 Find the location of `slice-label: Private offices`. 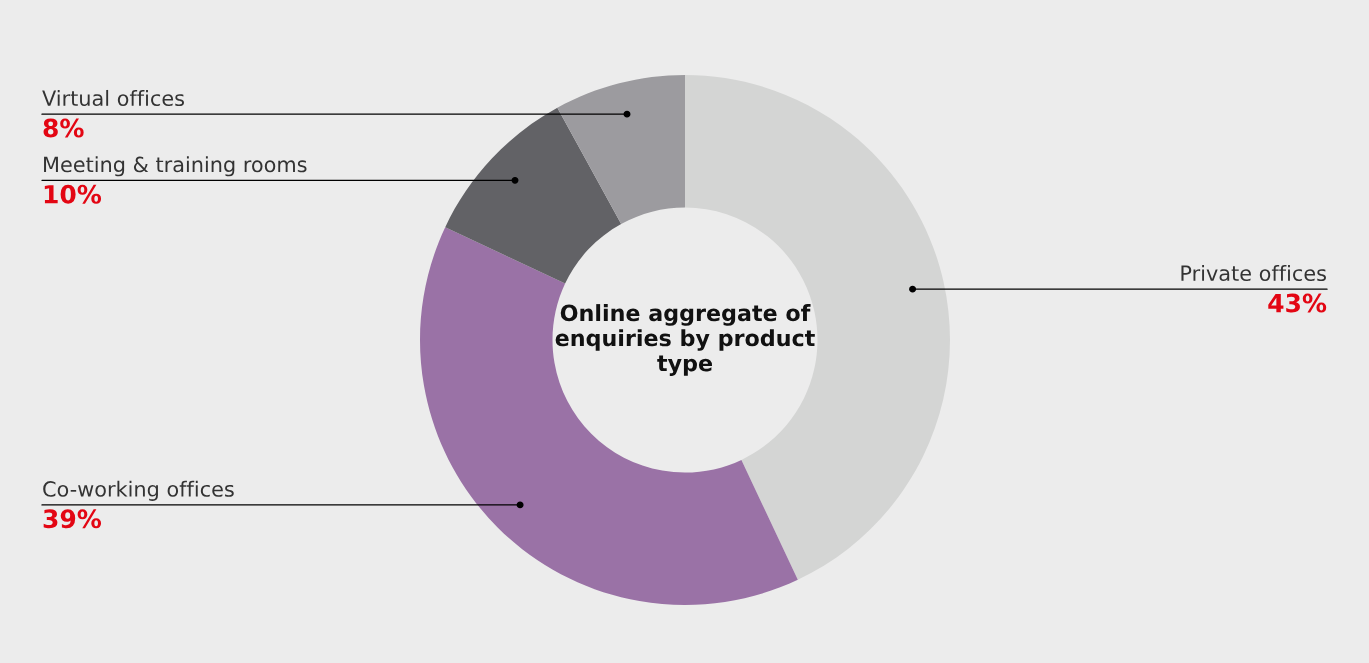

slice-label: Private offices is located at coordinates (1253, 273).